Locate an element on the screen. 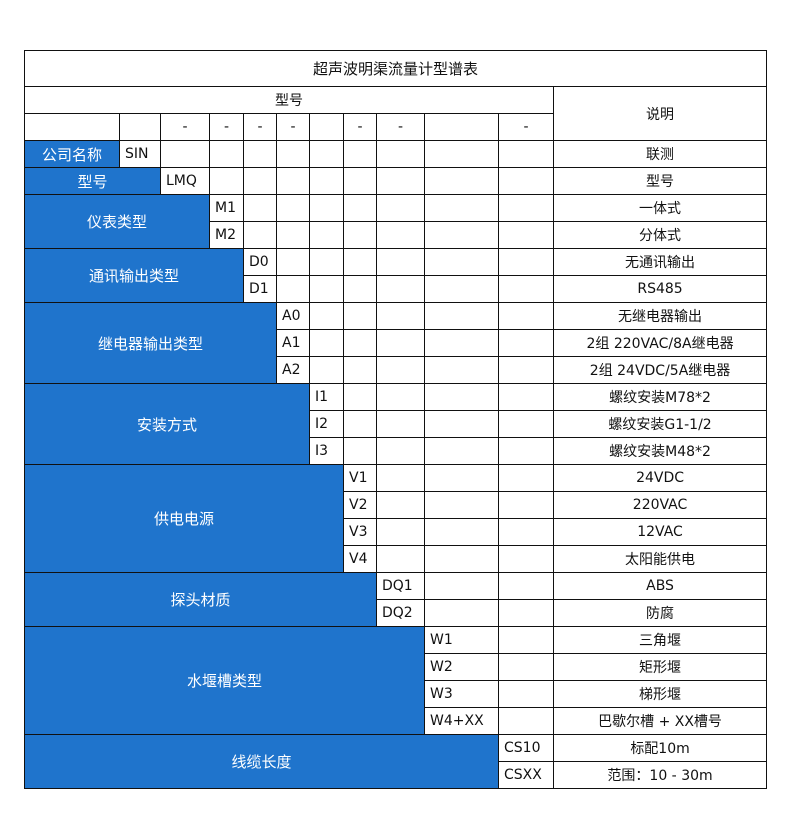 This screenshot has width=790, height=839. option-description: 联测 is located at coordinates (660, 154).